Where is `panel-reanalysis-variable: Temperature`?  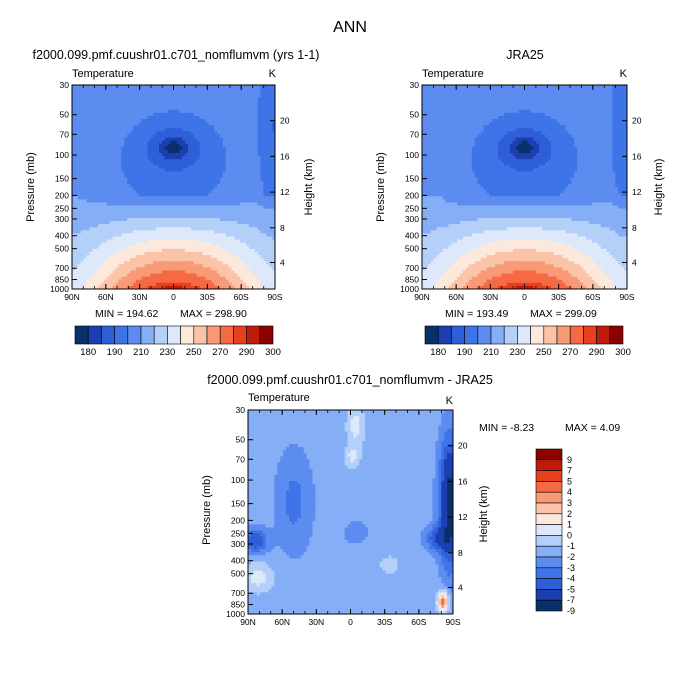
panel-reanalysis-variable: Temperature is located at coordinates (453, 74).